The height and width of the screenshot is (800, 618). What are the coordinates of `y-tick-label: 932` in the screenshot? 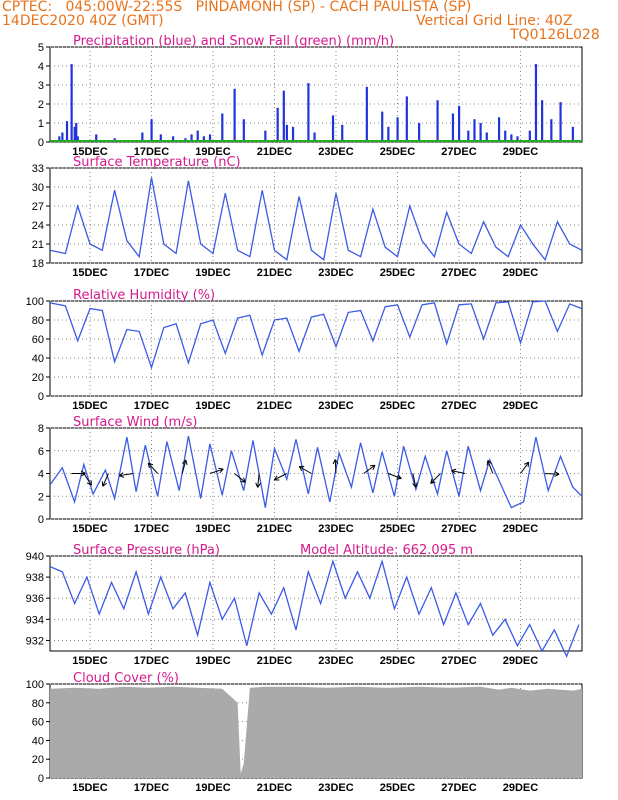 It's located at (35, 641).